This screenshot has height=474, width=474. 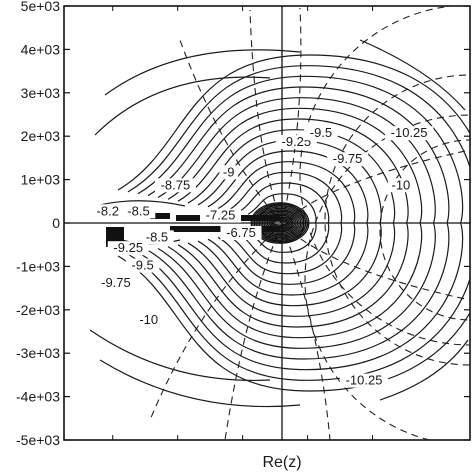 I want to click on y-tick-label: 0, so click(x=56, y=223).